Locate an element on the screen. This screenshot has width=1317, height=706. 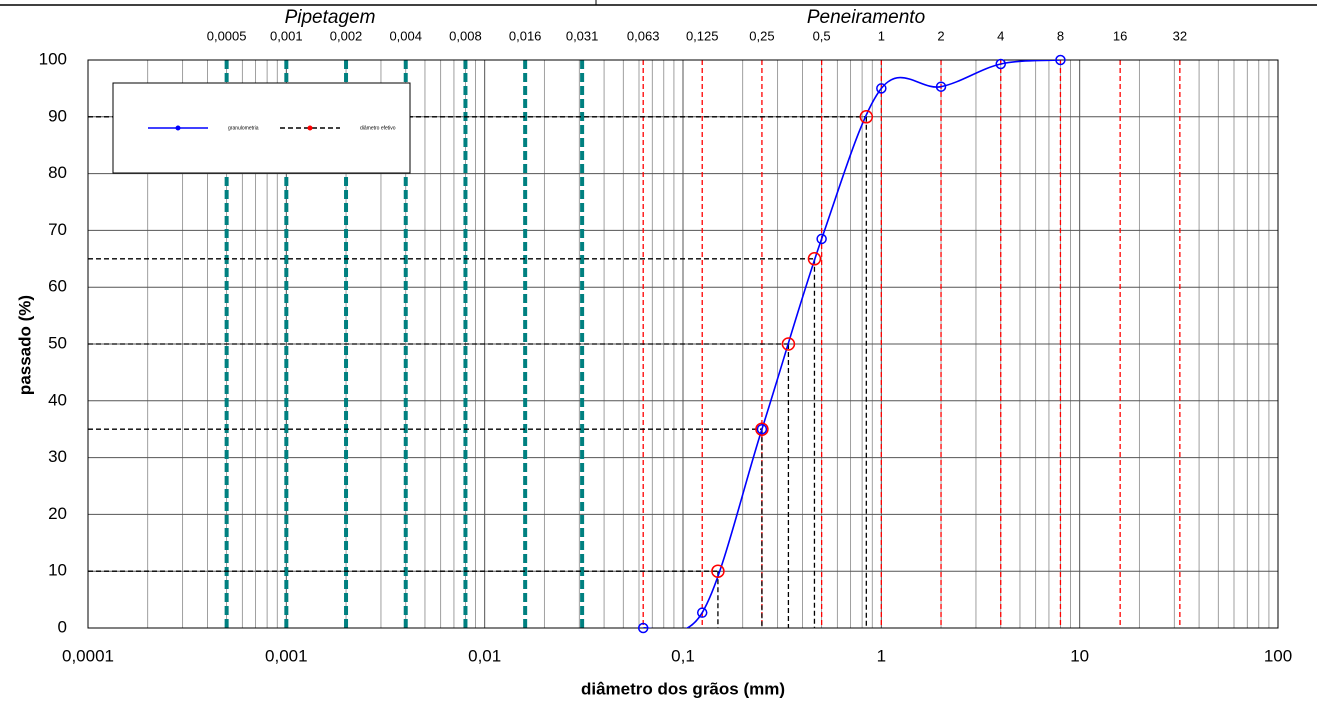
x-tick-label: 0,1 is located at coordinates (683, 655).